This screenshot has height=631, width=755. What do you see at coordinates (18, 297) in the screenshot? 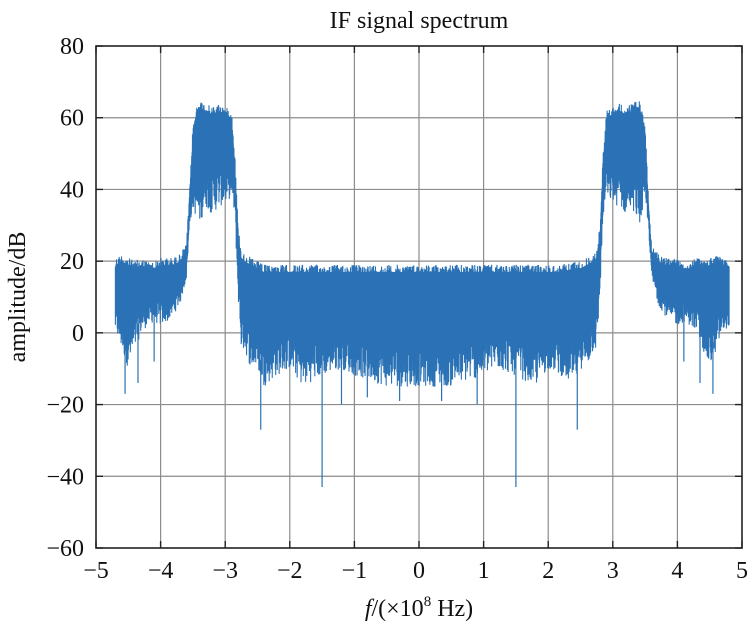
I see `y-axis-label: amplitude/dB` at bounding box center [18, 297].